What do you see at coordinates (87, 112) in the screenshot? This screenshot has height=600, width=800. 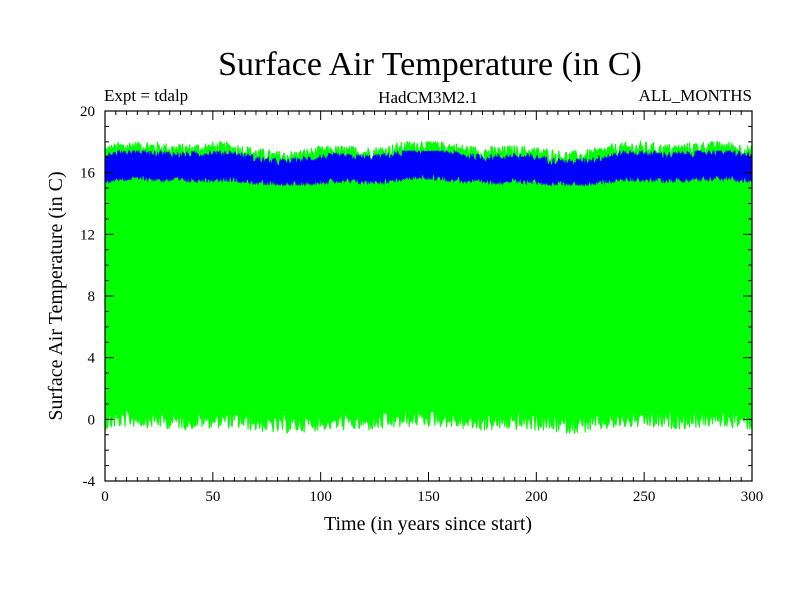 I see `y-tick-label: 20` at bounding box center [87, 112].